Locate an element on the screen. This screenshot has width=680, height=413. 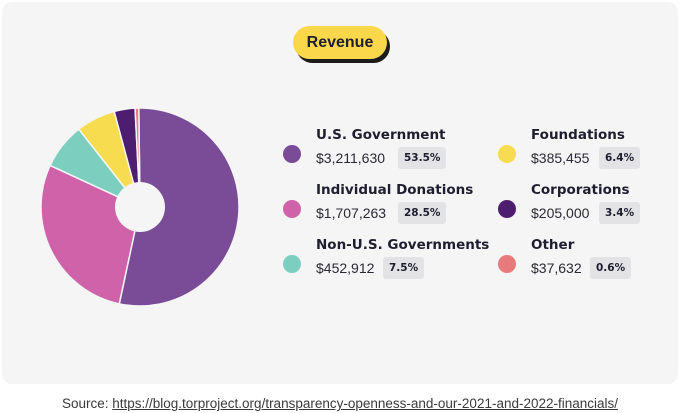
revenue-title-pill: Revenue is located at coordinates (341, 44).